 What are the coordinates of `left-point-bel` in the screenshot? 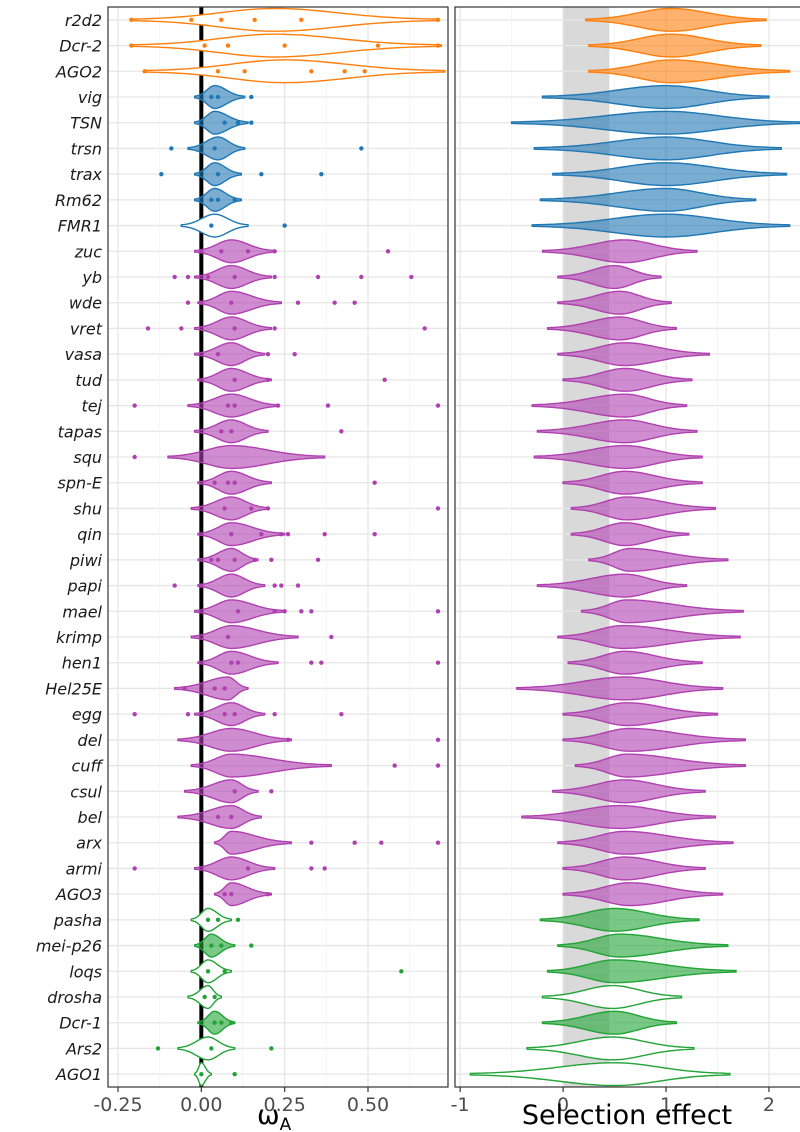 It's located at (218, 817).